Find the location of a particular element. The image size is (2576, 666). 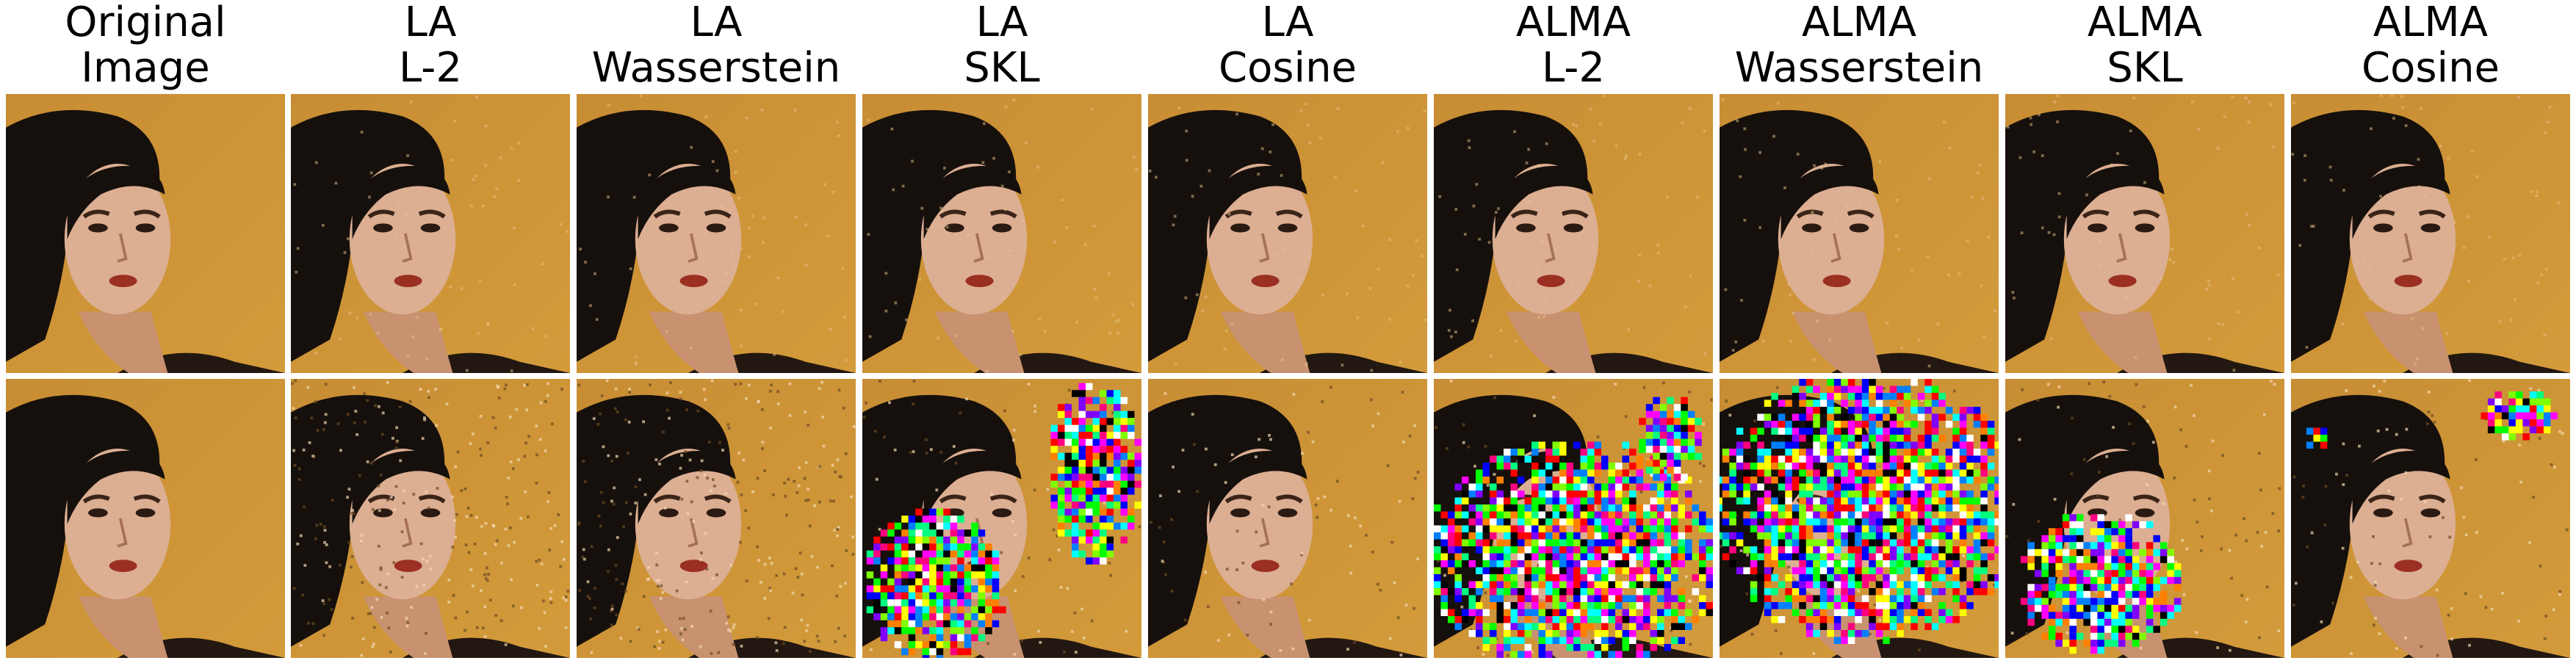

column-title-line2: Image is located at coordinates (145, 68).